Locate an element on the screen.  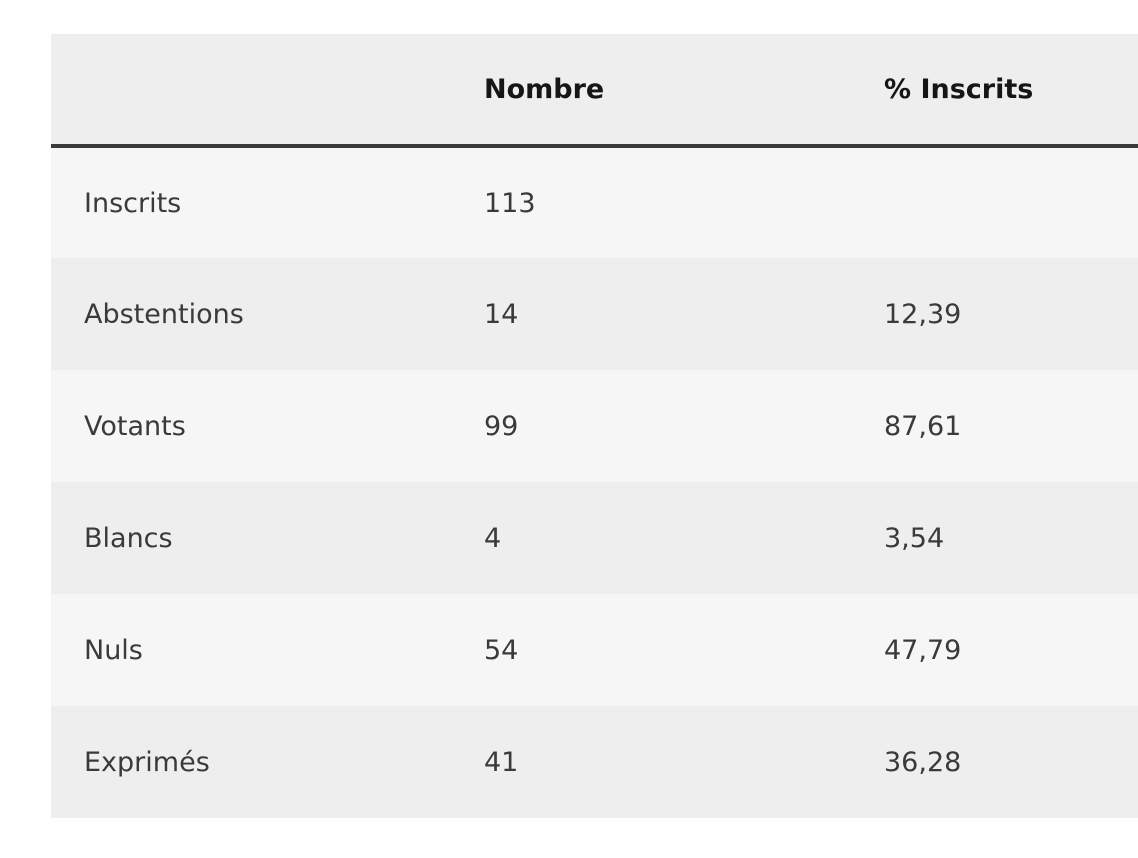
row-pct is located at coordinates (994, 202).